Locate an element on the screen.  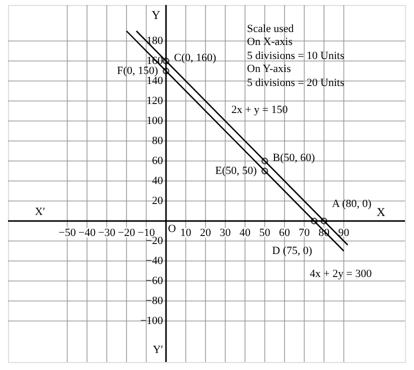
annotation: Y′ is located at coordinates (158, 350).